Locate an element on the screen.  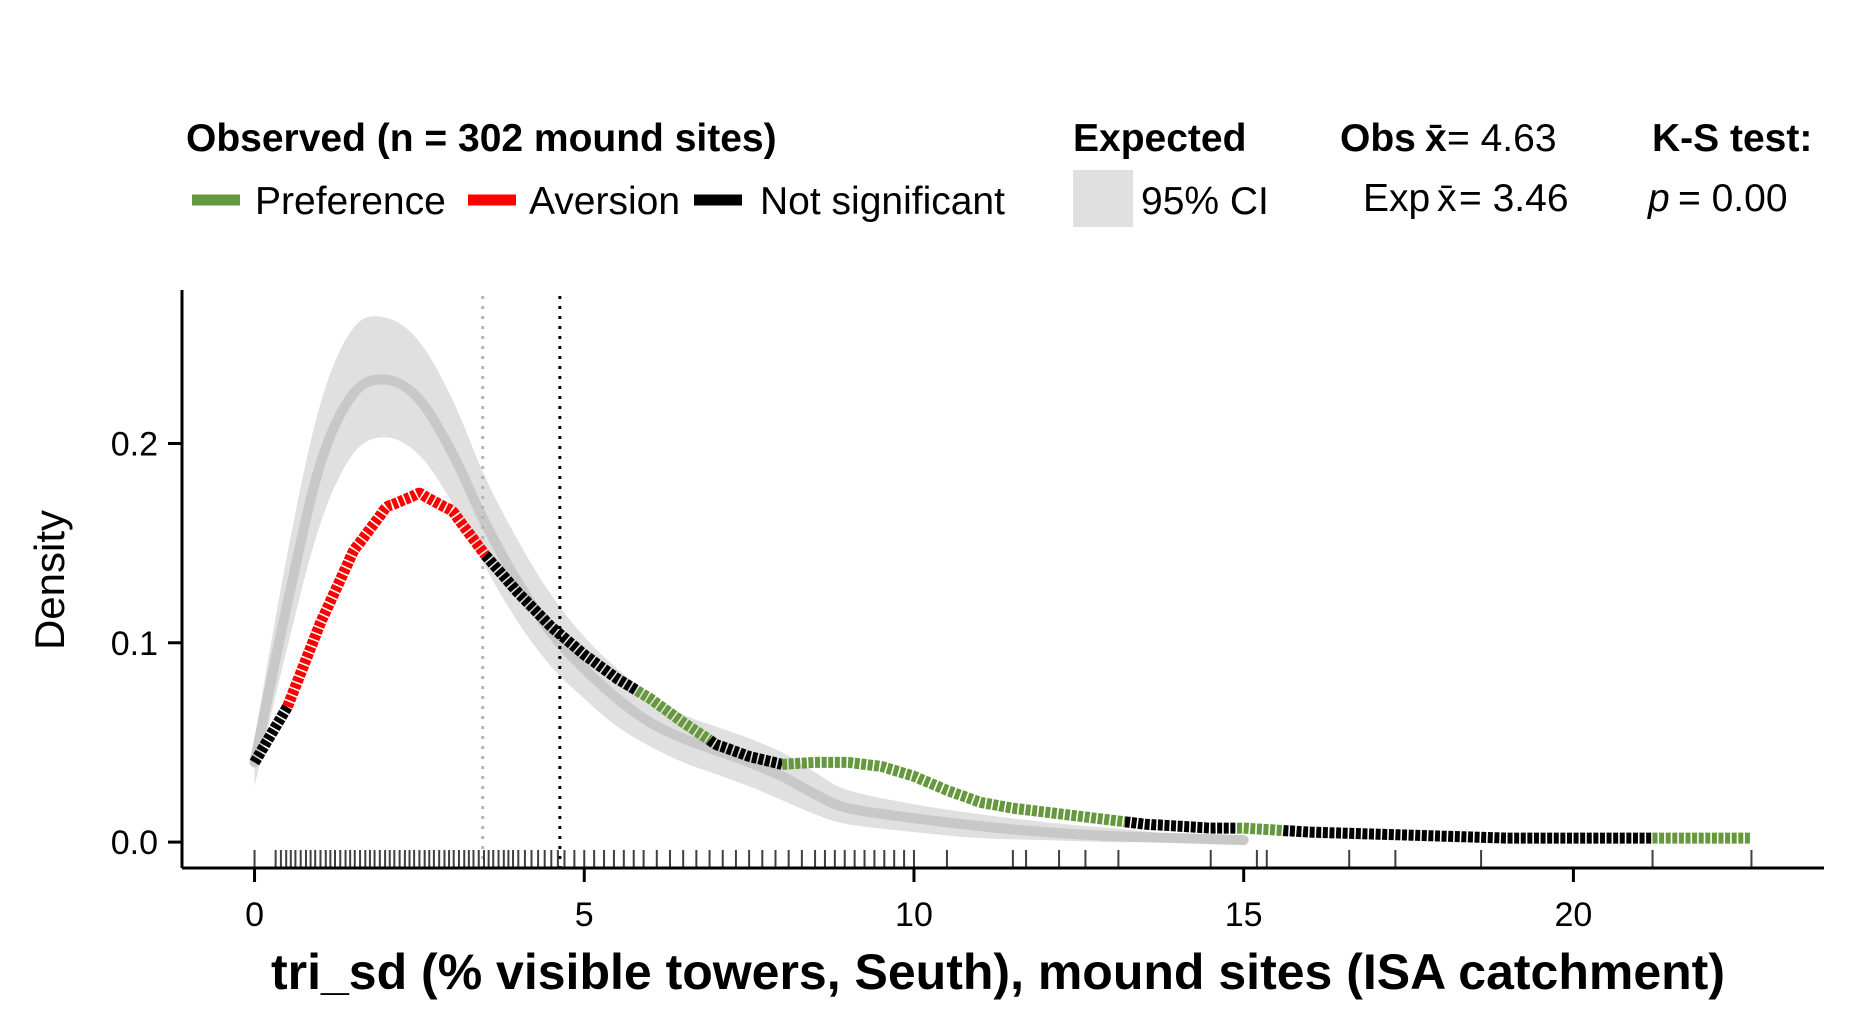
obs-mean-prefix: Obs is located at coordinates (1378, 138).